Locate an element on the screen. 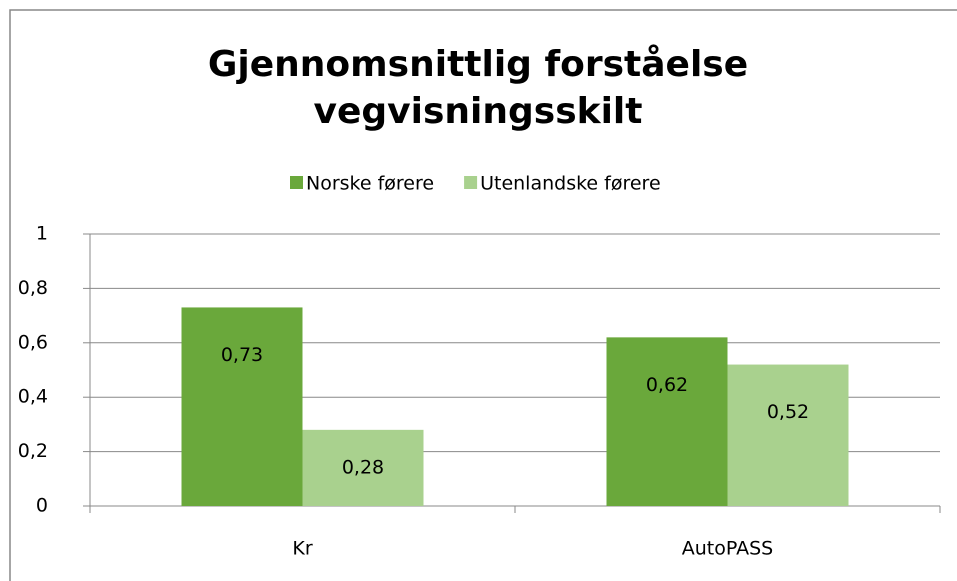 This screenshot has width=957, height=581. data-label: 0,28 is located at coordinates (363, 467).